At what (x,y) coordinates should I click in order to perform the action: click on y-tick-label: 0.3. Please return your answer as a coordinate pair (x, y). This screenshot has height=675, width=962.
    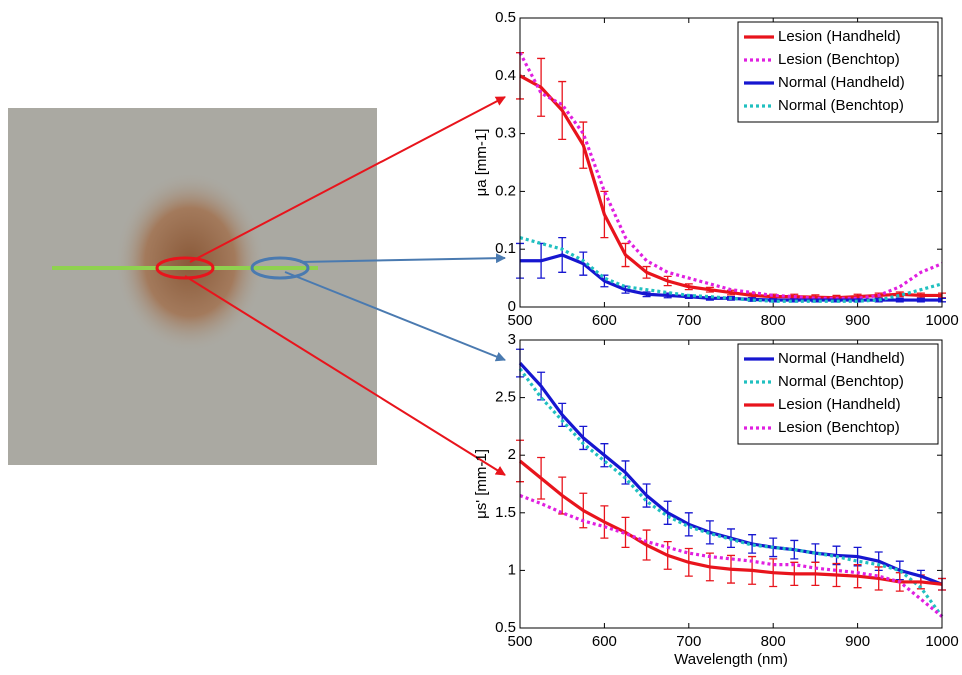
    Looking at the image, I should click on (505, 133).